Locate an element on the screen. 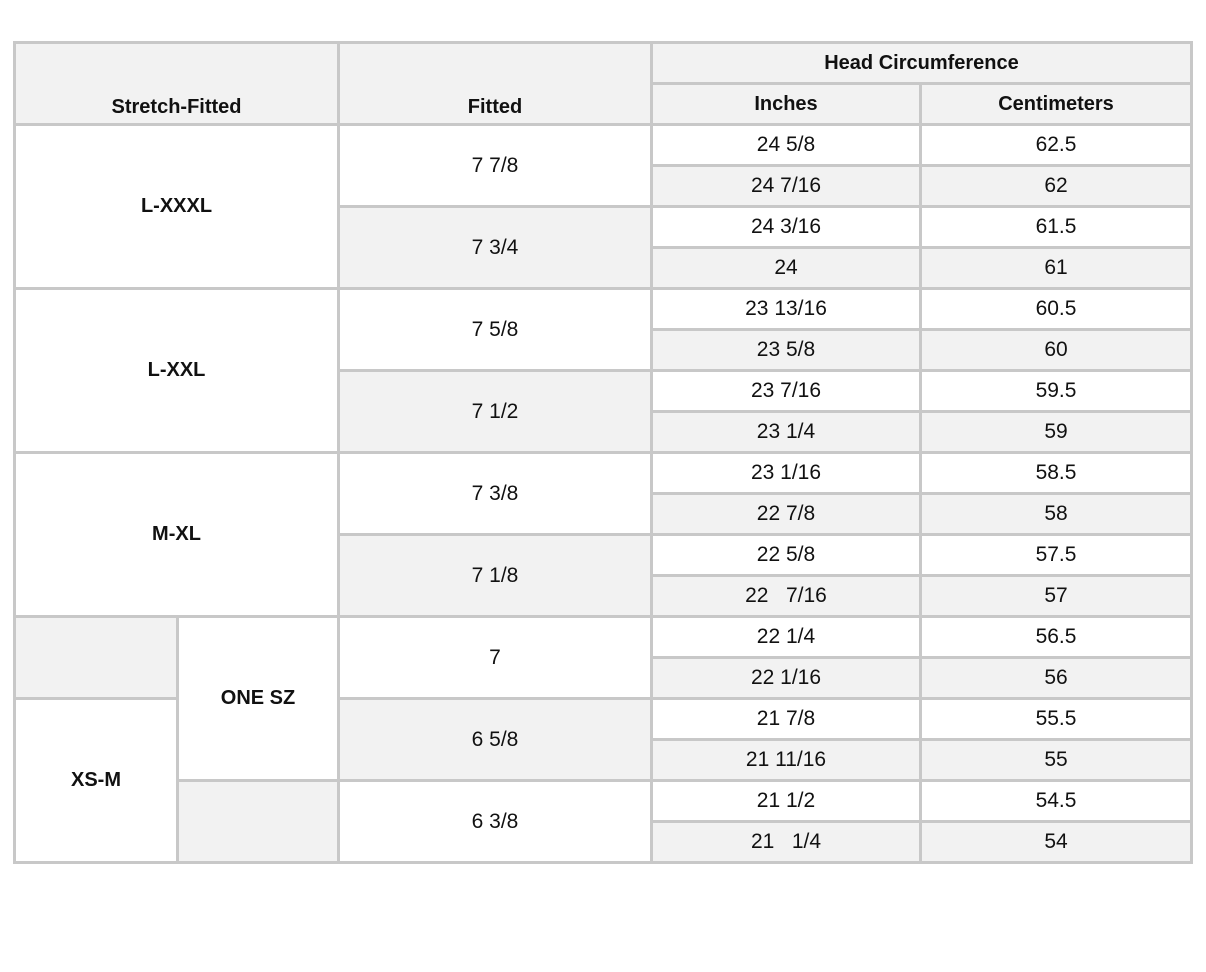  centimeters-header: Centimeters is located at coordinates (1056, 104).